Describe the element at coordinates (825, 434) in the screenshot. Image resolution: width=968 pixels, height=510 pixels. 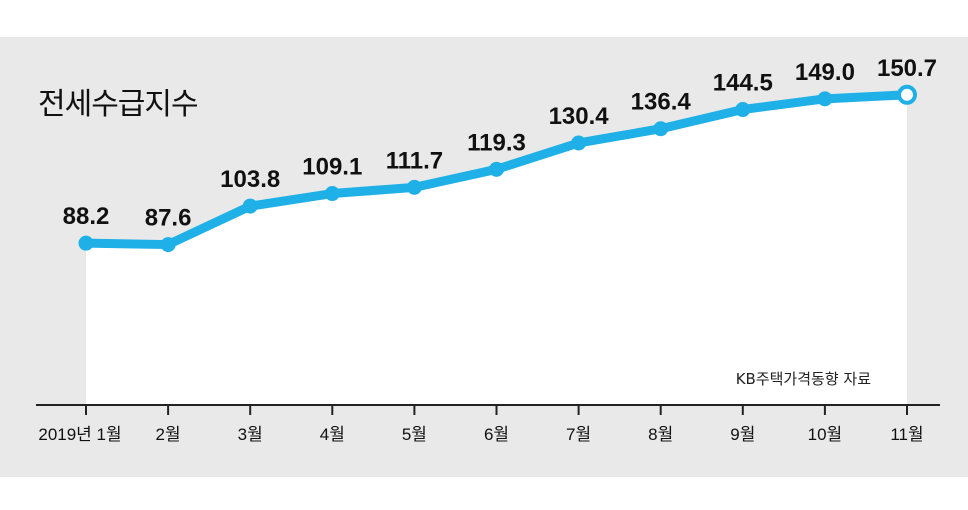
I see `x-tick-label: 10월` at that location.